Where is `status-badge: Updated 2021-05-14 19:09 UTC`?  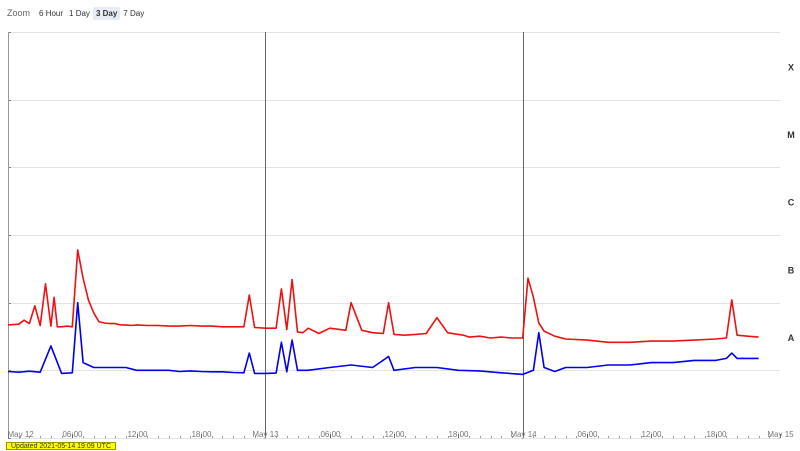 status-badge: Updated 2021-05-14 19:09 UTC is located at coordinates (61, 446).